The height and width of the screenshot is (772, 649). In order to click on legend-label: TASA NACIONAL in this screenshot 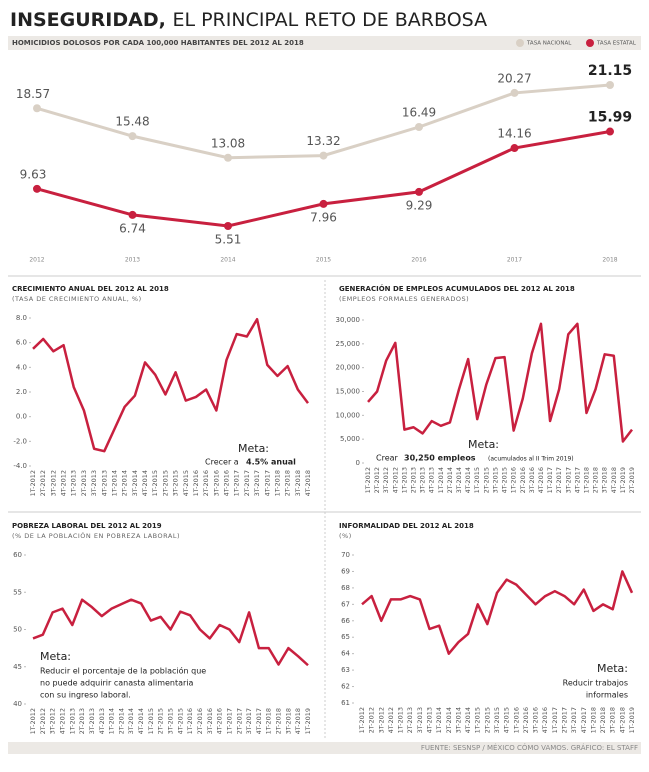, I will do `click(549, 44)`.